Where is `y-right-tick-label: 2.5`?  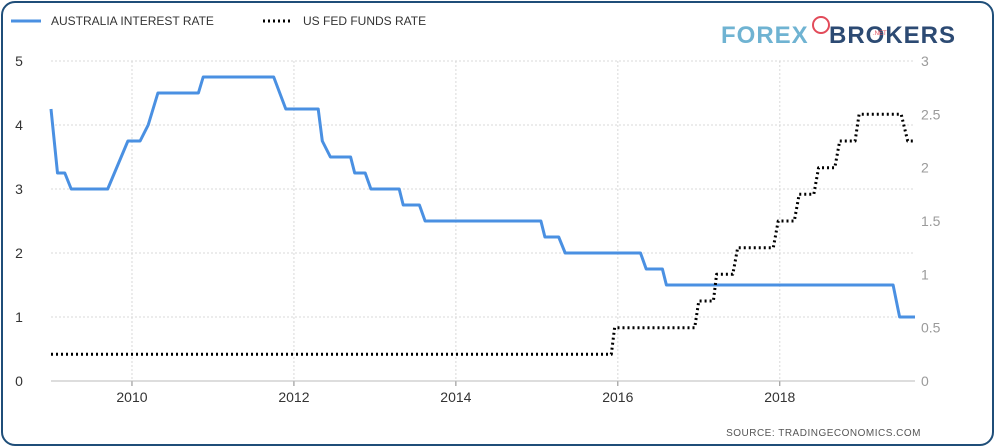
y-right-tick-label: 2.5 is located at coordinates (931, 114).